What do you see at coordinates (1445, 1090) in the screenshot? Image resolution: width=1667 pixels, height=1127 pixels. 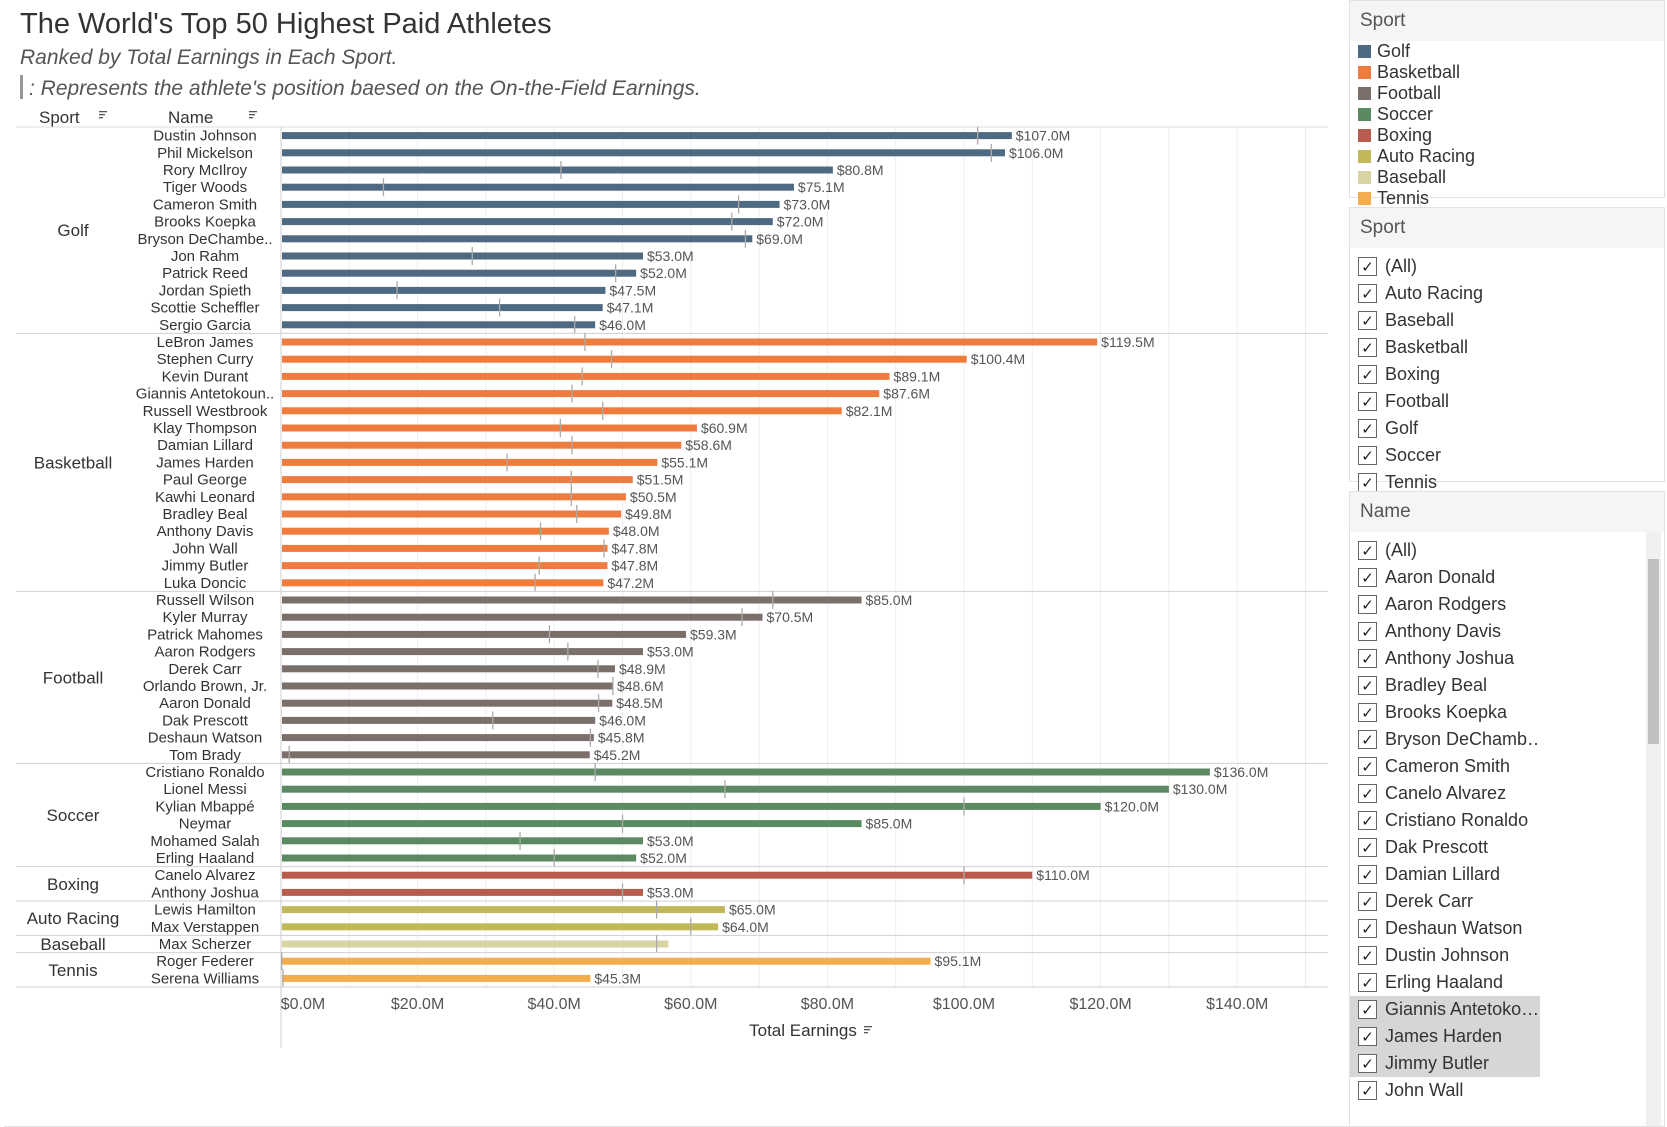 I see `filter-item: ✓ John Wall` at bounding box center [1445, 1090].